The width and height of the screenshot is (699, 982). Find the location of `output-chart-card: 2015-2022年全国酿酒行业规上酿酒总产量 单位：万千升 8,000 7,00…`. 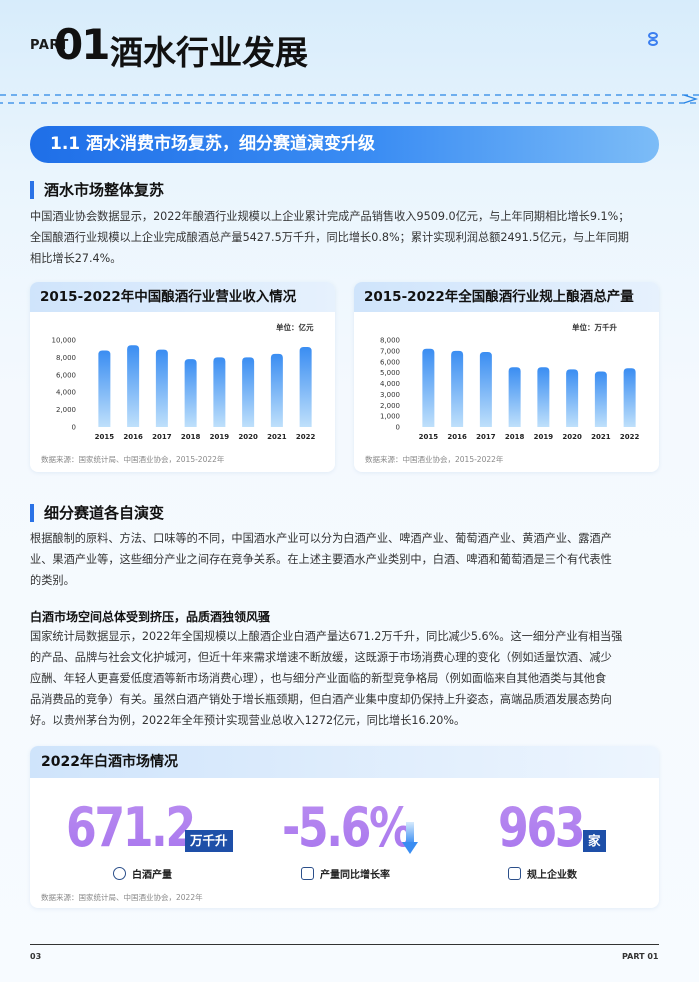

output-chart-card: 2015-2022年全国酿酒行业规上酿酒总产量 单位：万千升 8,000 7,00… is located at coordinates (506, 377).